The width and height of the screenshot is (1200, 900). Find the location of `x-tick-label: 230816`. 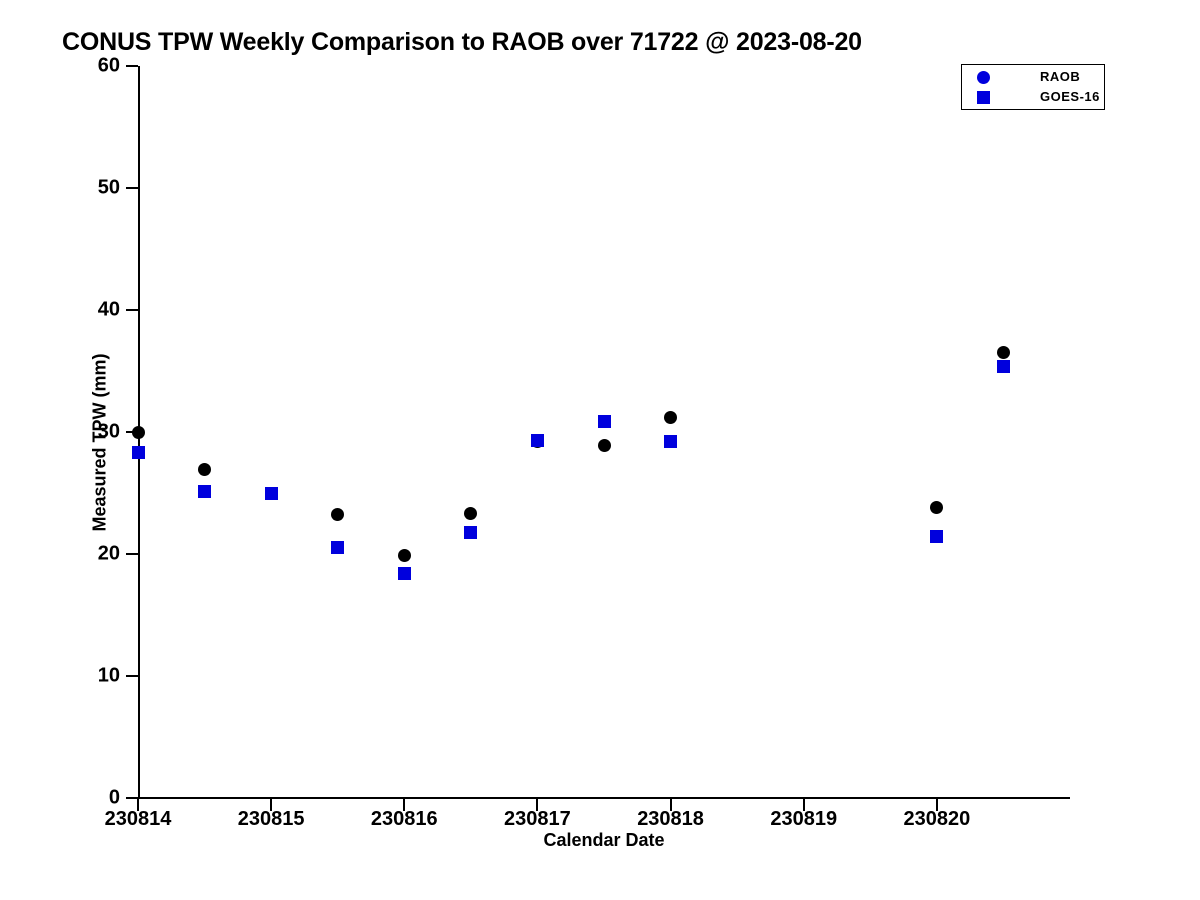

x-tick-label: 230816 is located at coordinates (404, 819).